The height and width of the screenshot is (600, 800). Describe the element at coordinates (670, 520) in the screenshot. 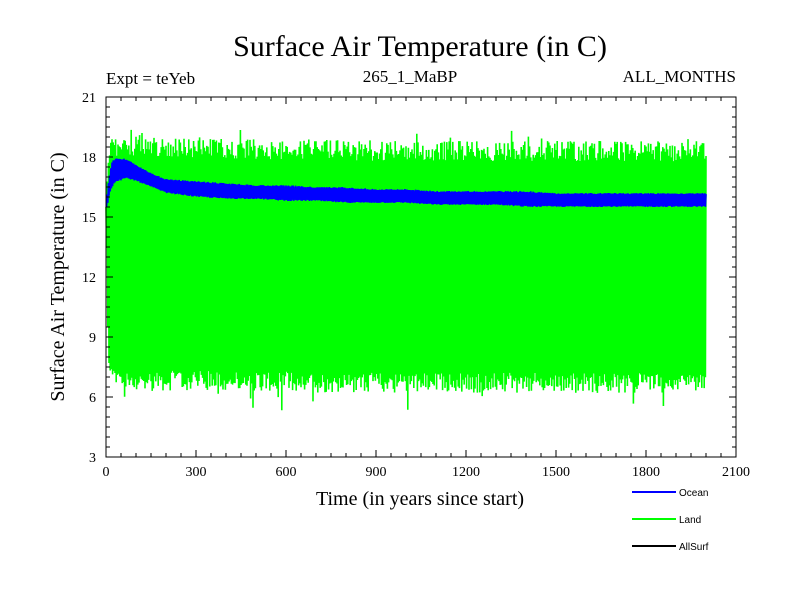

I see `legend: Ocean Land AllSurf` at that location.